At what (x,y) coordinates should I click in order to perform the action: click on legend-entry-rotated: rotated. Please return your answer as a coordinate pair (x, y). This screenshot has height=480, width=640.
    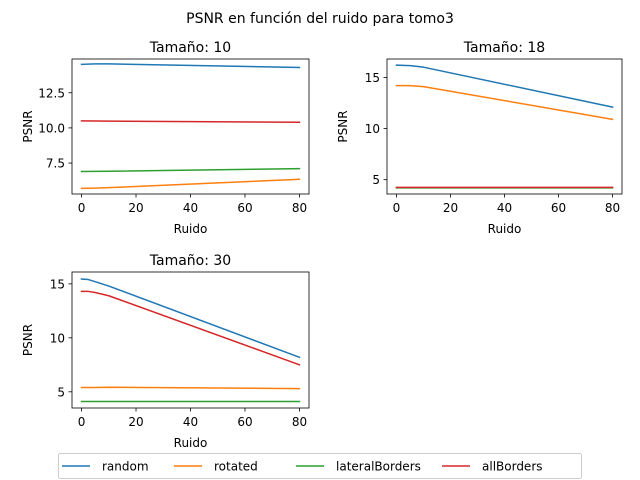
    Looking at the image, I should click on (216, 467).